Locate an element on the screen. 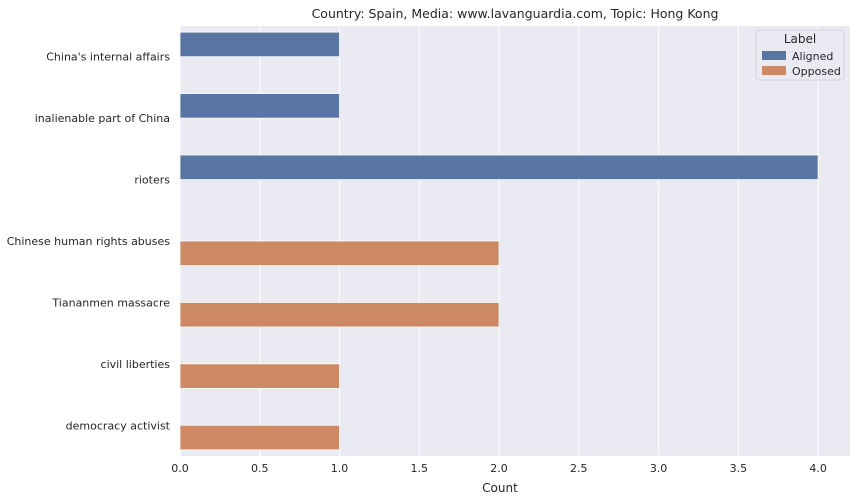  category-label: inalienable part of China is located at coordinates (102, 118).